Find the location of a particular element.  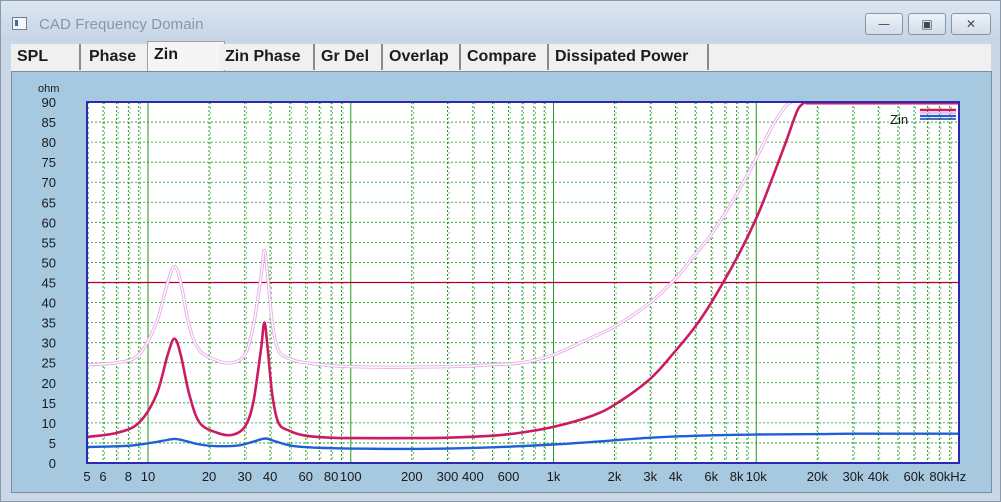

y-tick-label: 20 is located at coordinates (49, 383).